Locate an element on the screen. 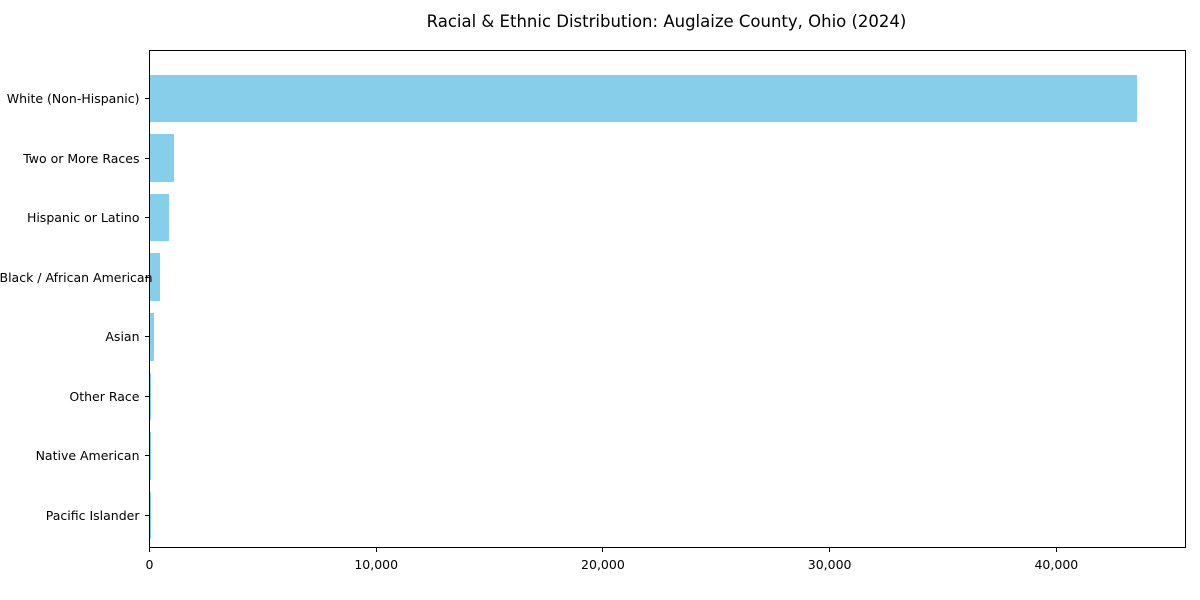  bar-two-or-more-races is located at coordinates (161, 158).